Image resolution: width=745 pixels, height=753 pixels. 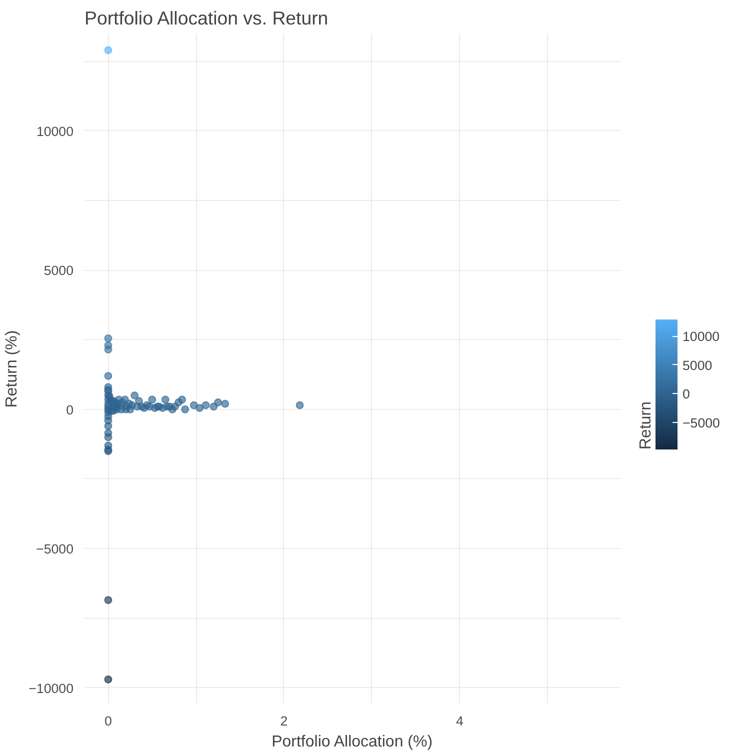 I want to click on y-tick-label: 0, so click(x=70, y=410).